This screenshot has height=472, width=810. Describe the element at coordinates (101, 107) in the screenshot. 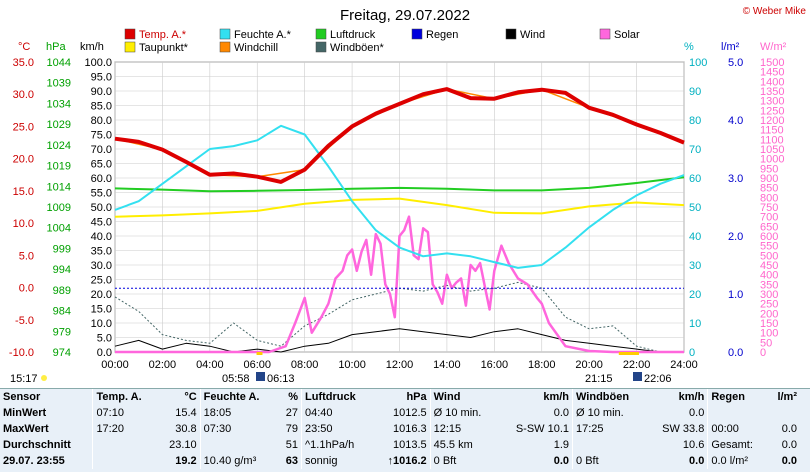

I see `y-tick-label: 85.0` at that location.